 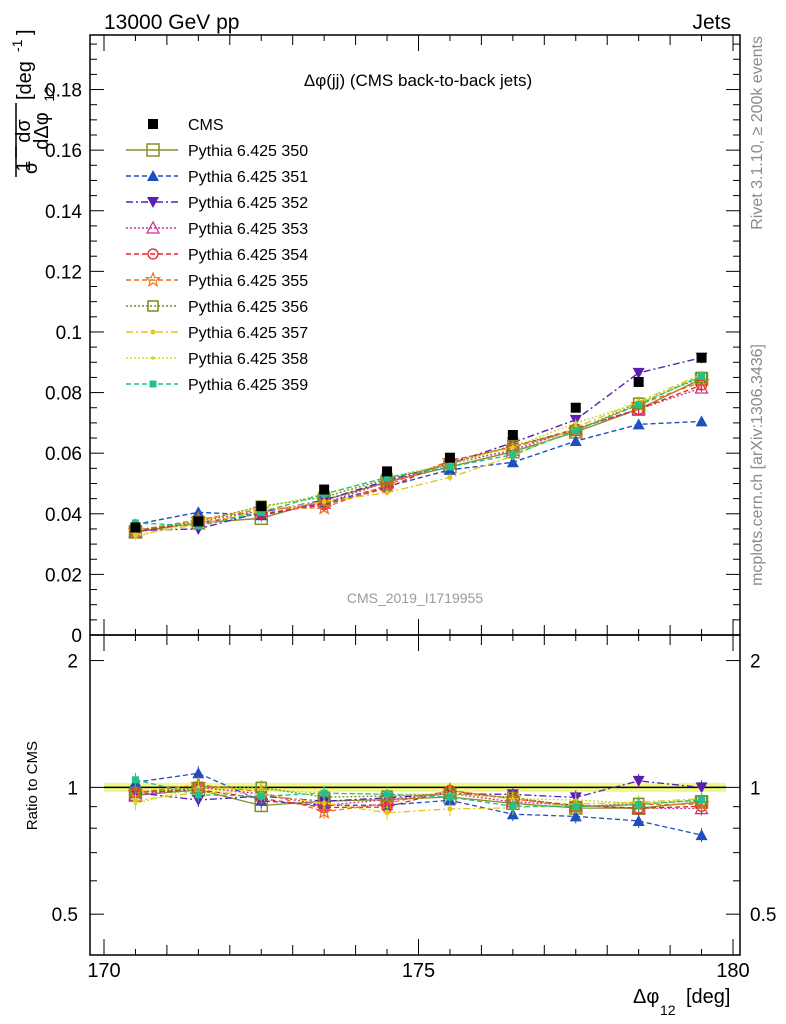 I want to click on legend-label: Pythia 6.425 352, so click(x=248, y=203).